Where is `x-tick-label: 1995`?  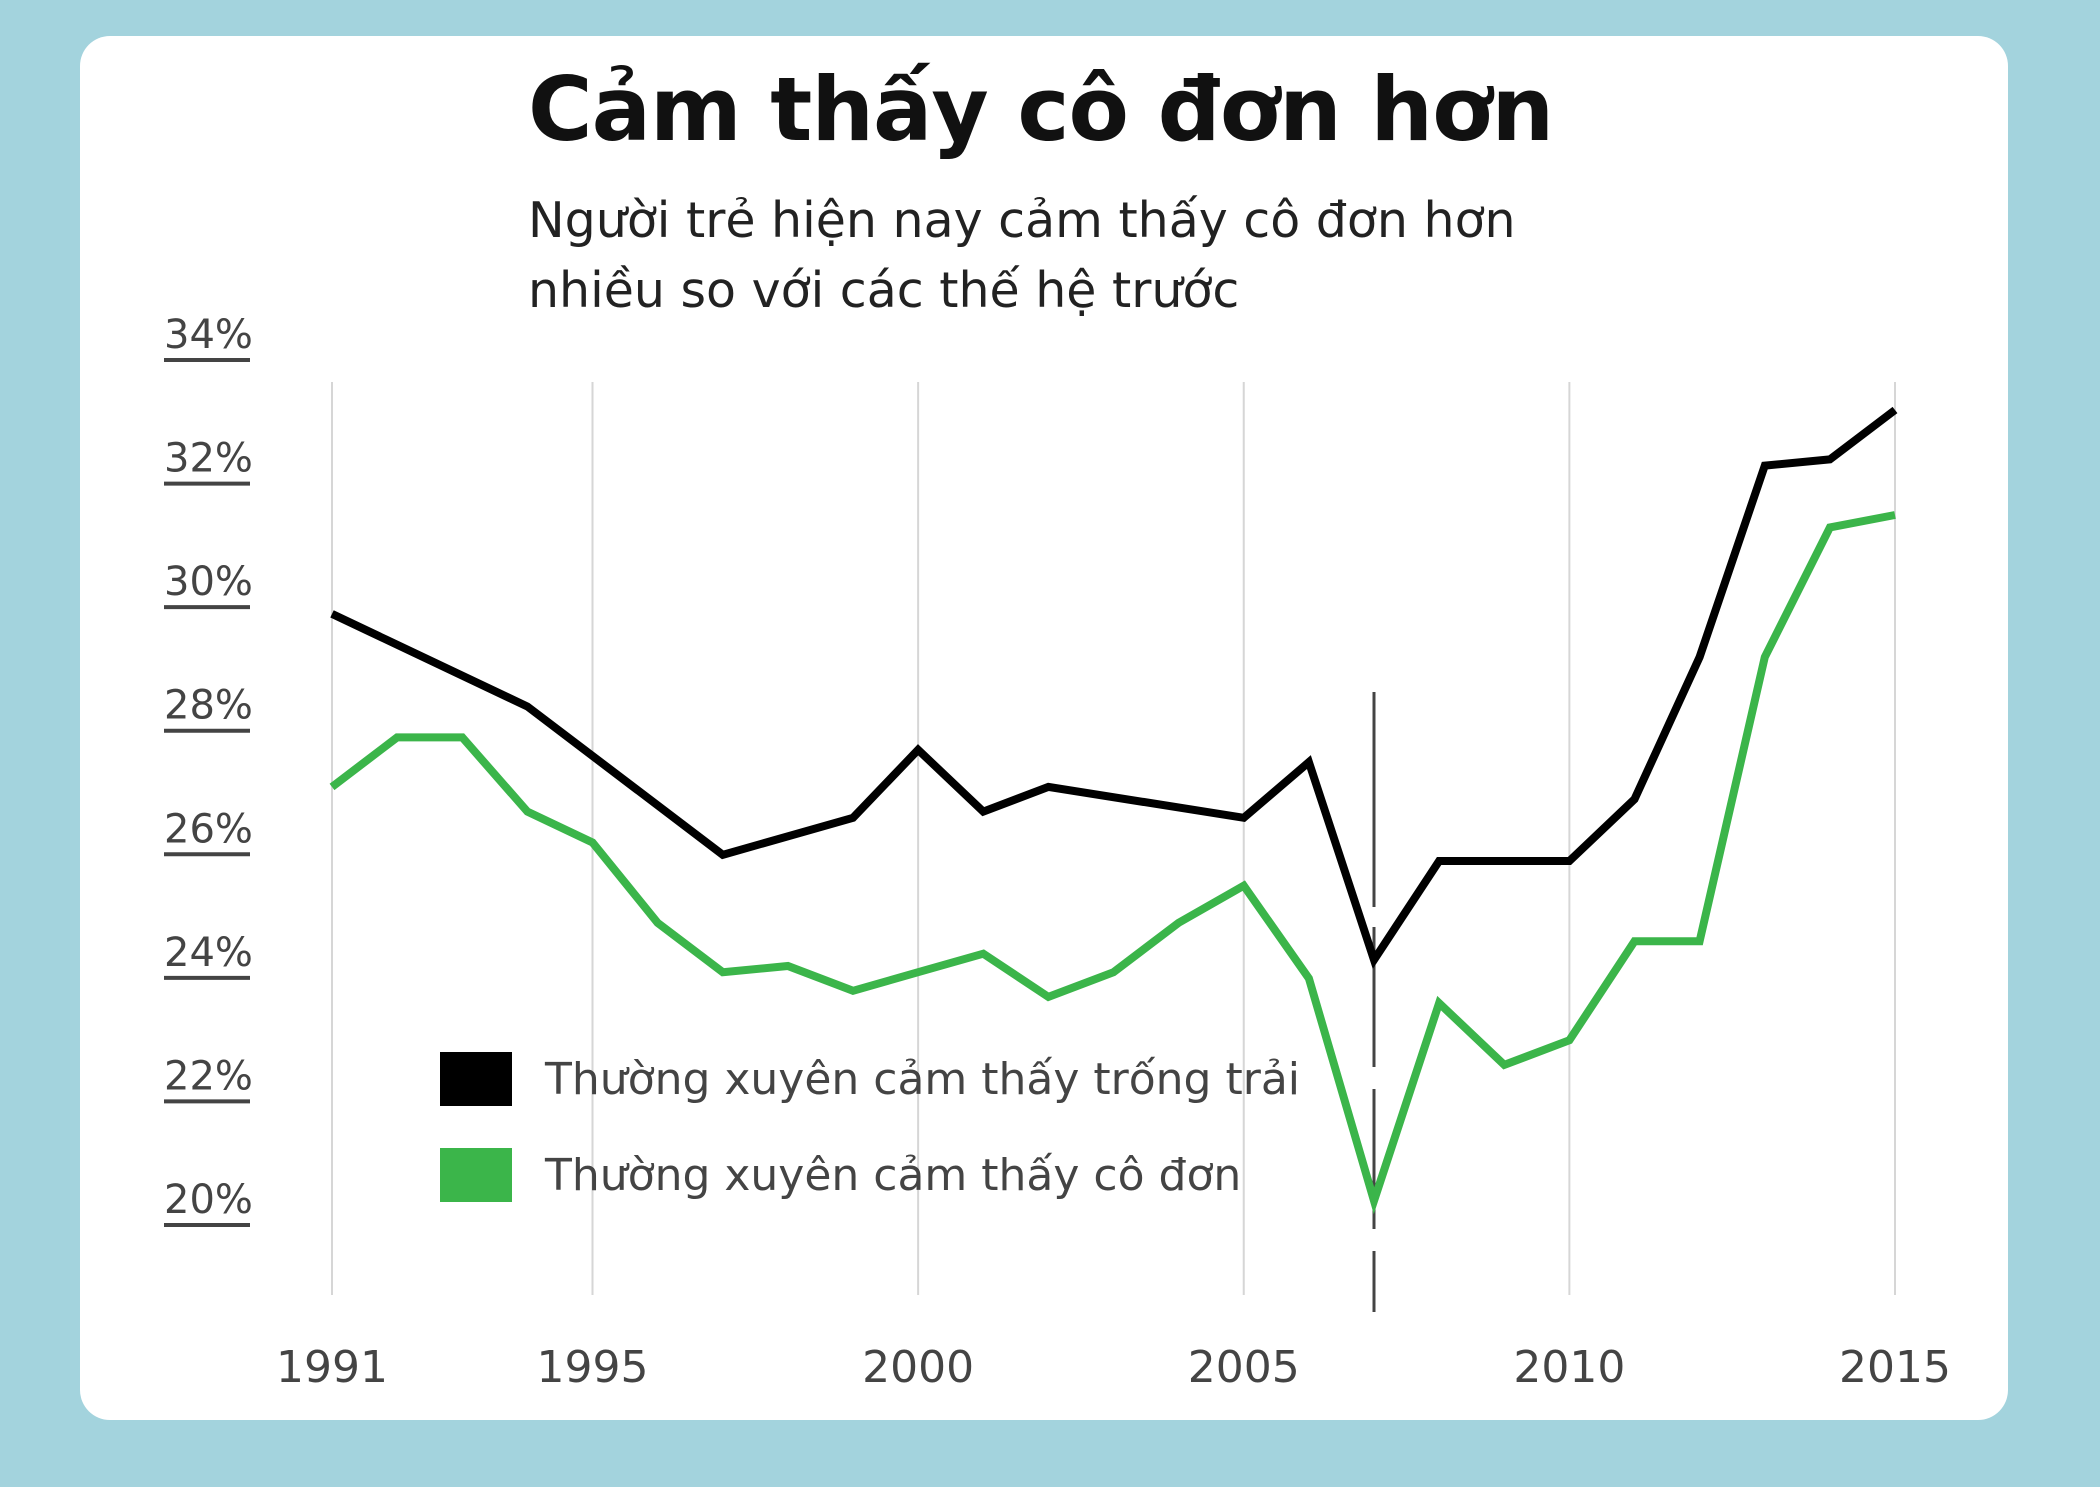 x-tick-label: 1995 is located at coordinates (593, 1367).